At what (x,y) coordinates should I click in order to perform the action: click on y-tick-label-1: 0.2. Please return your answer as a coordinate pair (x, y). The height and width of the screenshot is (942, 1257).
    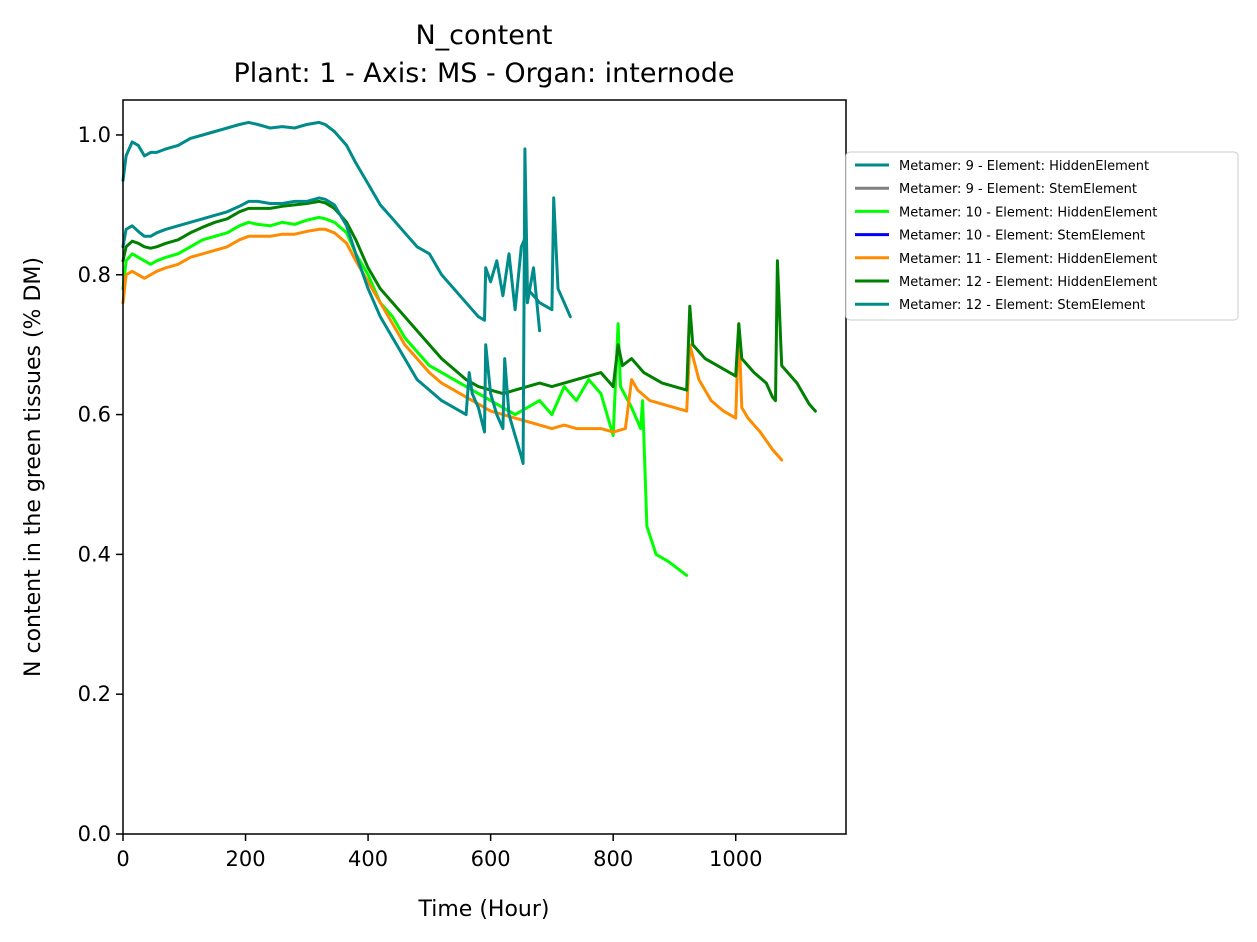
    Looking at the image, I should click on (94, 694).